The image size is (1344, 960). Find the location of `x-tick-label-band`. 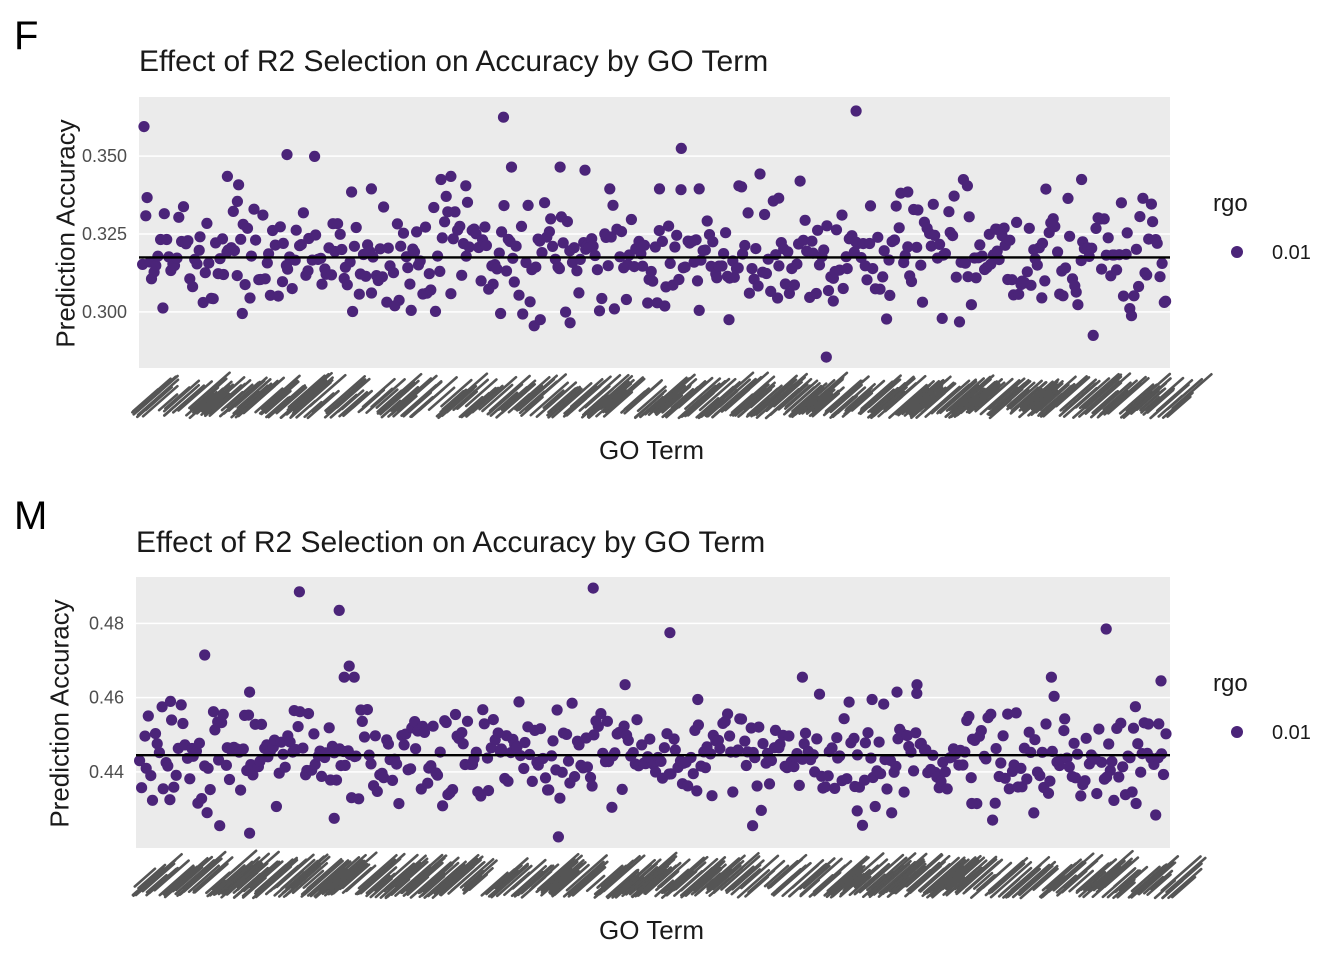

x-tick-label-band is located at coordinates (669, 874).